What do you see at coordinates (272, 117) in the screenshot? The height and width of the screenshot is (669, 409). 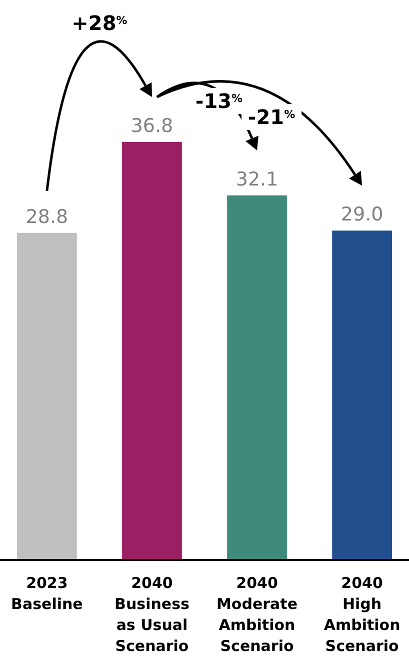 I see `text: -21$^{%}$` at bounding box center [272, 117].